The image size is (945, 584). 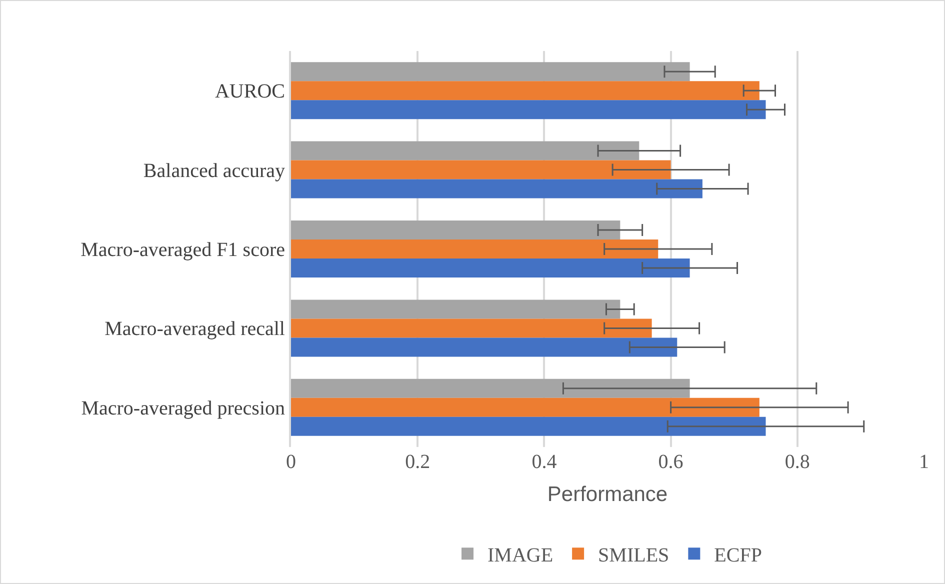 I want to click on legend-label: IMAGE, so click(x=521, y=555).